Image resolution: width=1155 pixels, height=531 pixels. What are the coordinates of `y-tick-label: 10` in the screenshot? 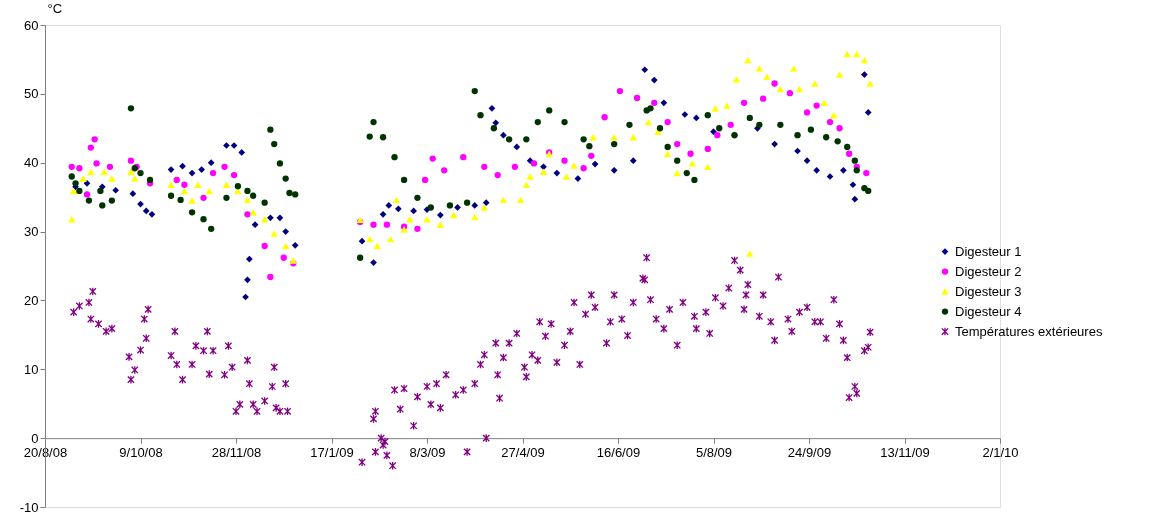 It's located at (31, 369).